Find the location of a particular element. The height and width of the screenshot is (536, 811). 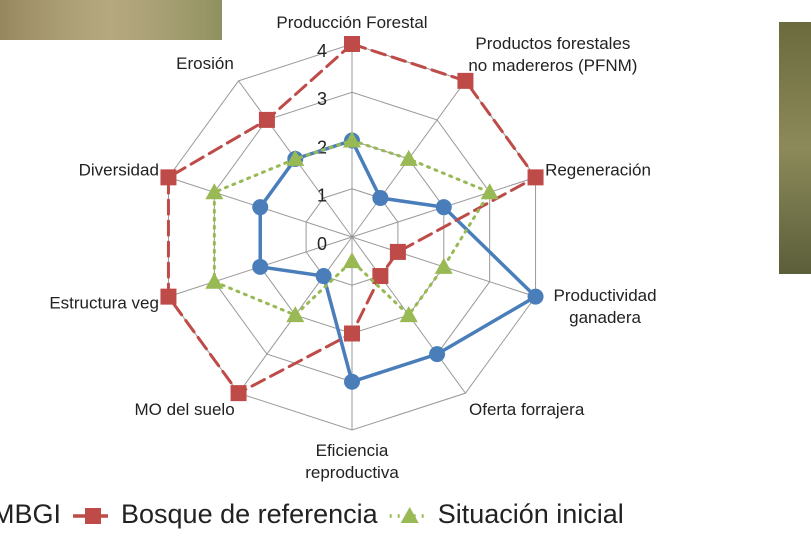

category-label: Erosión is located at coordinates (205, 63).